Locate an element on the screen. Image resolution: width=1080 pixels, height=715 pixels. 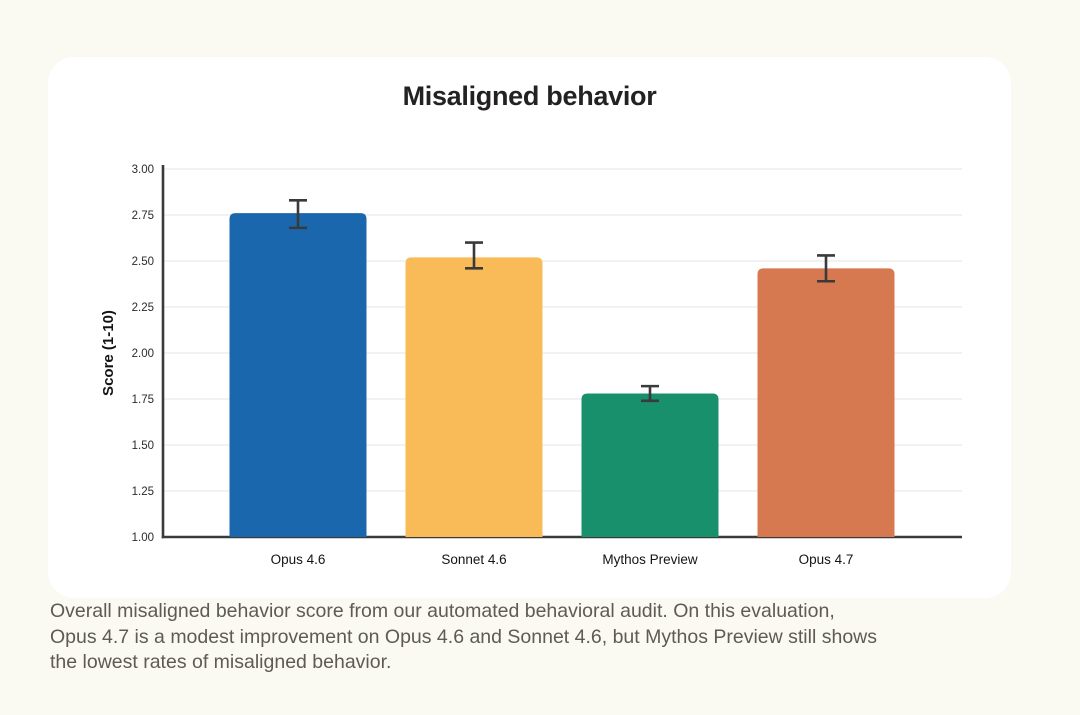
bar-mythos-preview is located at coordinates (650, 465).